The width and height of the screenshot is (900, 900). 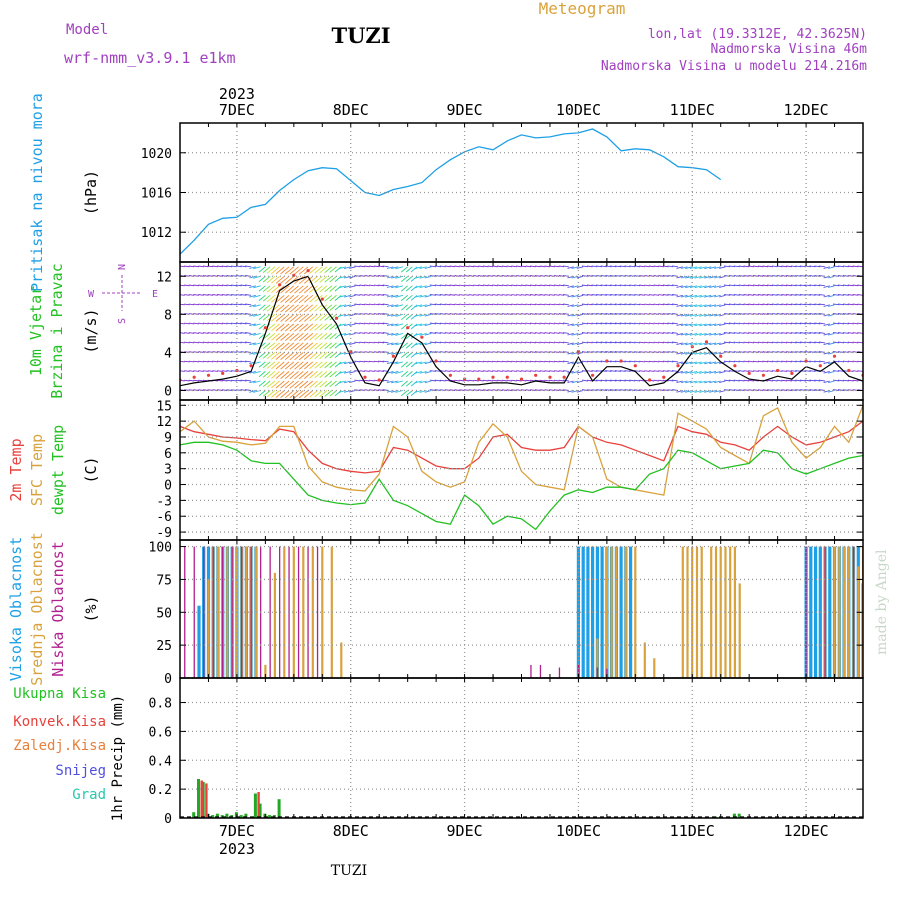 What do you see at coordinates (270, 816) in the screenshot?
I see `precip-bar-total` at bounding box center [270, 816].